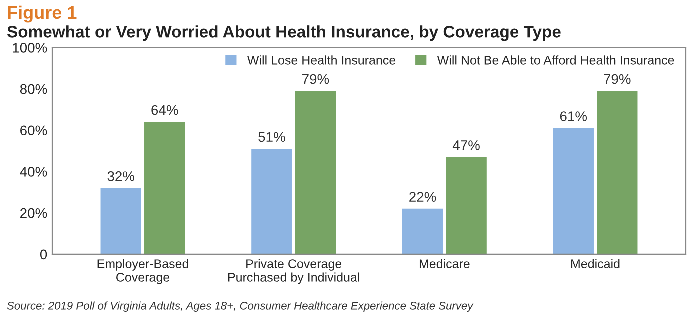 The width and height of the screenshot is (700, 318). What do you see at coordinates (445, 263) in the screenshot?
I see `x-tick-label: Medicare` at bounding box center [445, 263].